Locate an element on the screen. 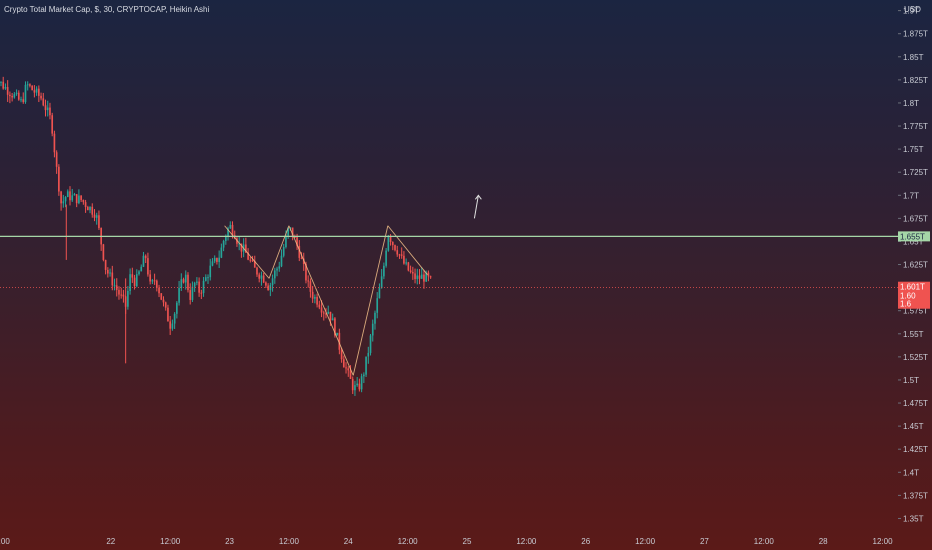  y-tick-label: 1.65T is located at coordinates (913, 241).